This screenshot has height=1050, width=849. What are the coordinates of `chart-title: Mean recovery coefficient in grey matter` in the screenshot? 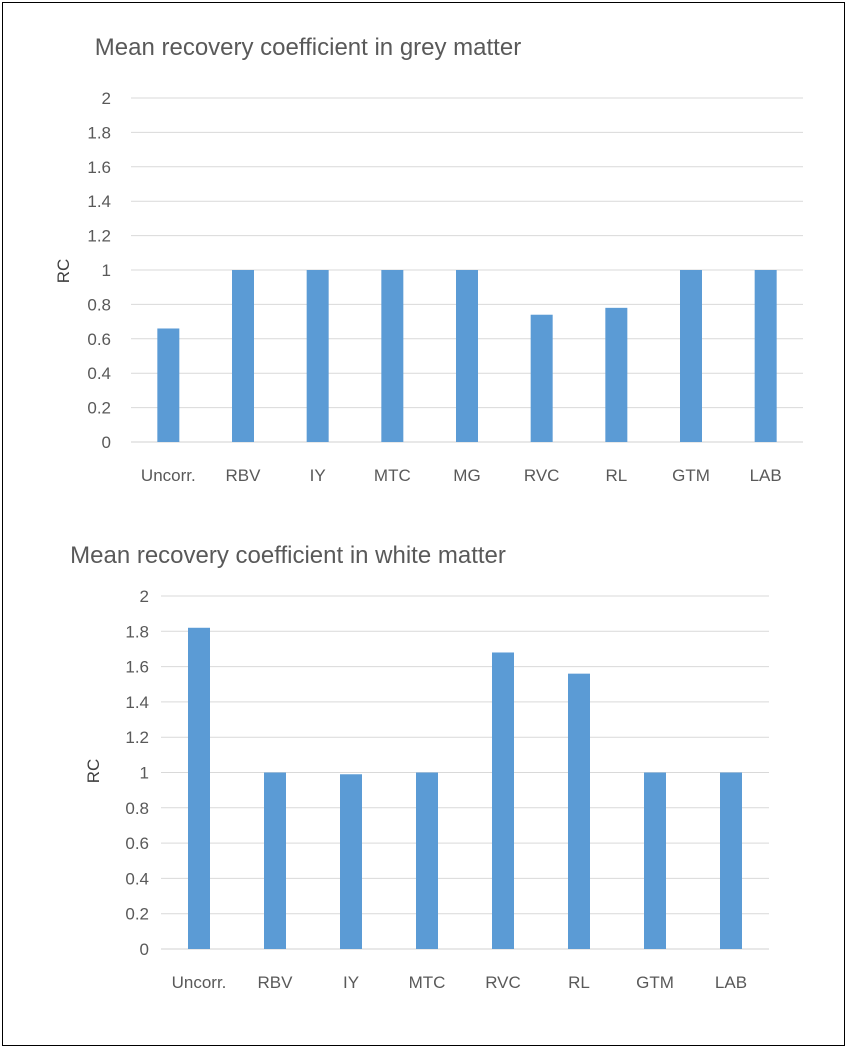 It's located at (308, 47).